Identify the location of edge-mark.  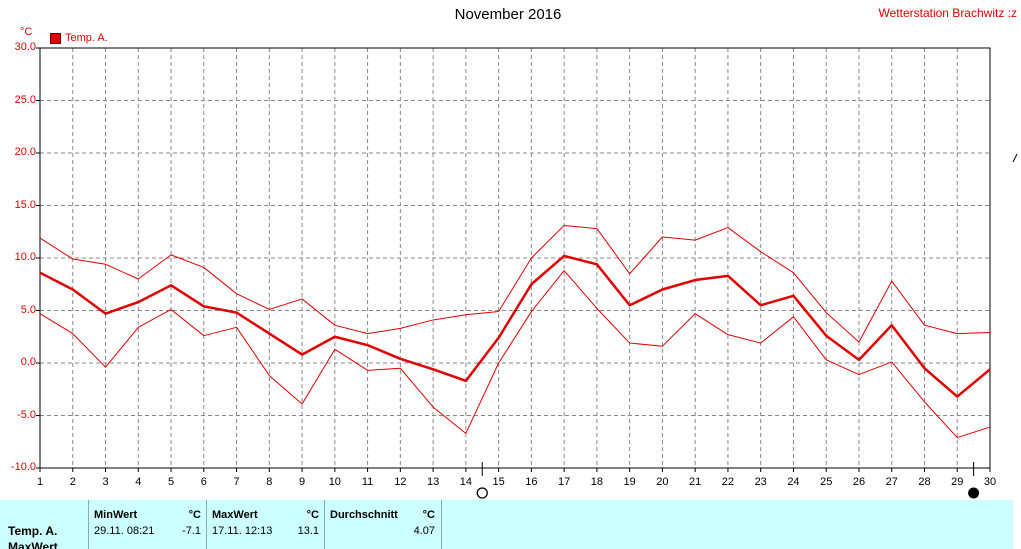
(1015, 158).